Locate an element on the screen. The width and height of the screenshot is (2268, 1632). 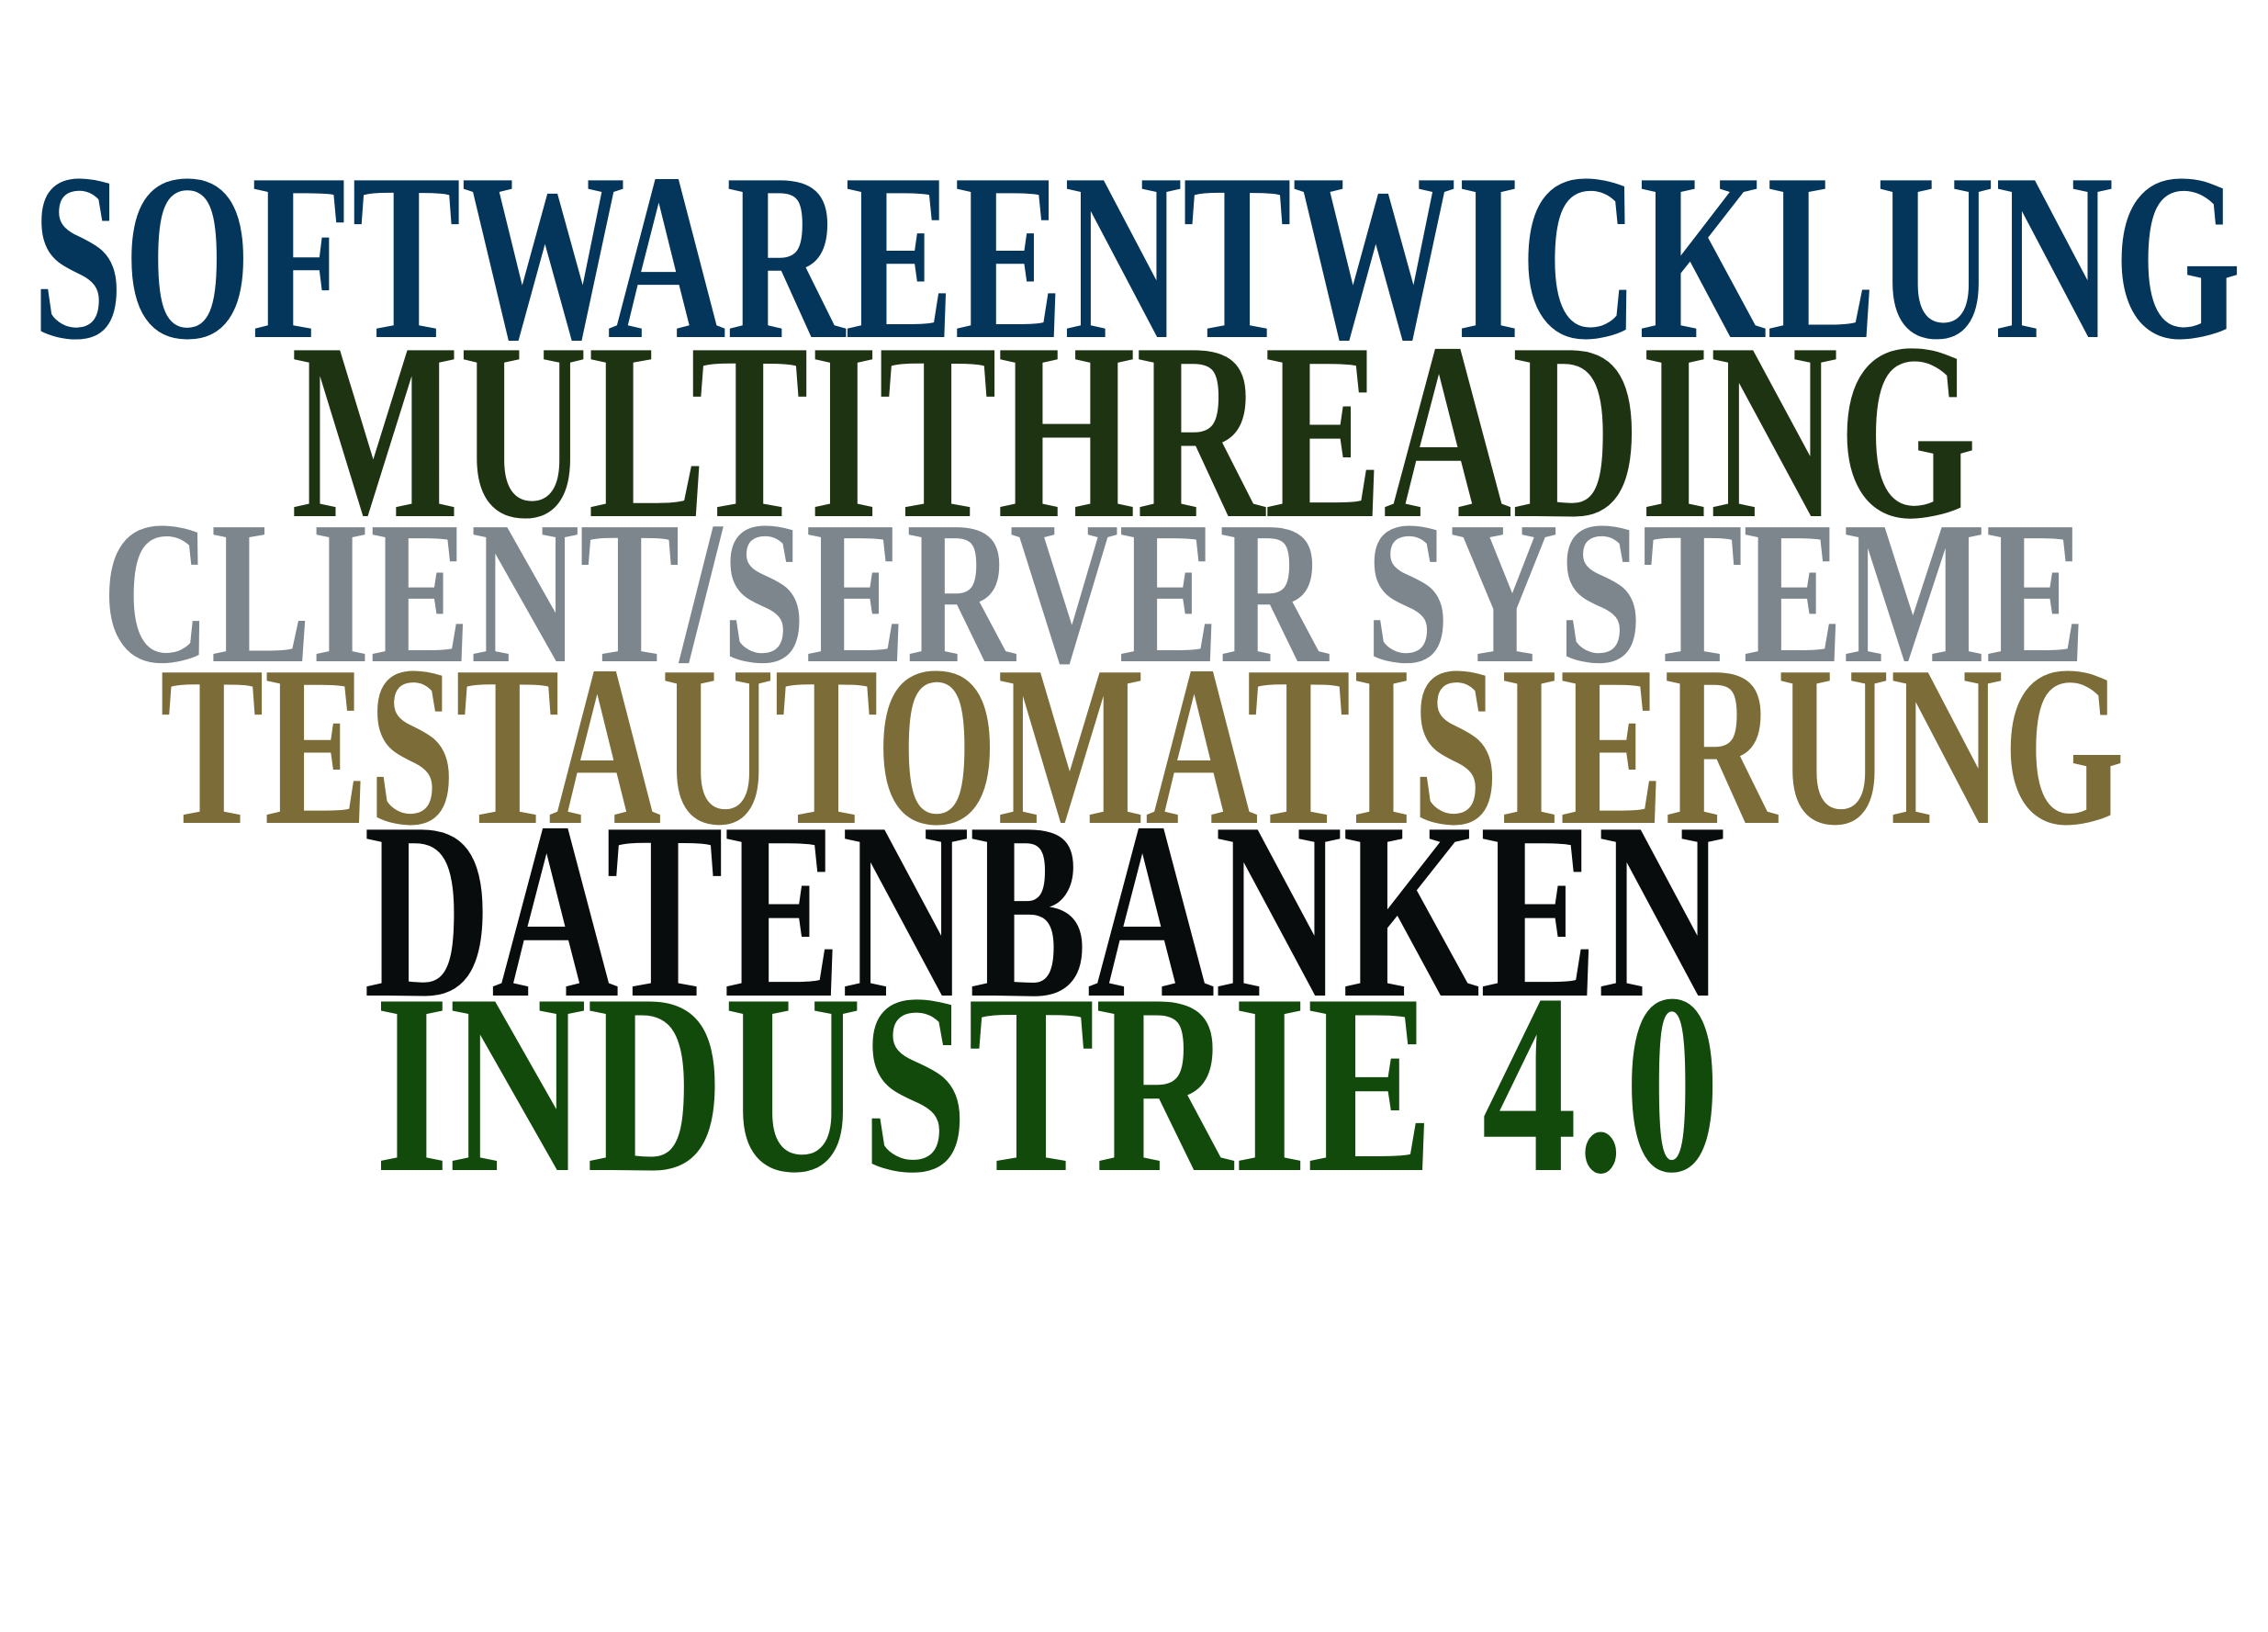
word: DATENBANKEN is located at coordinates (1045, 910).